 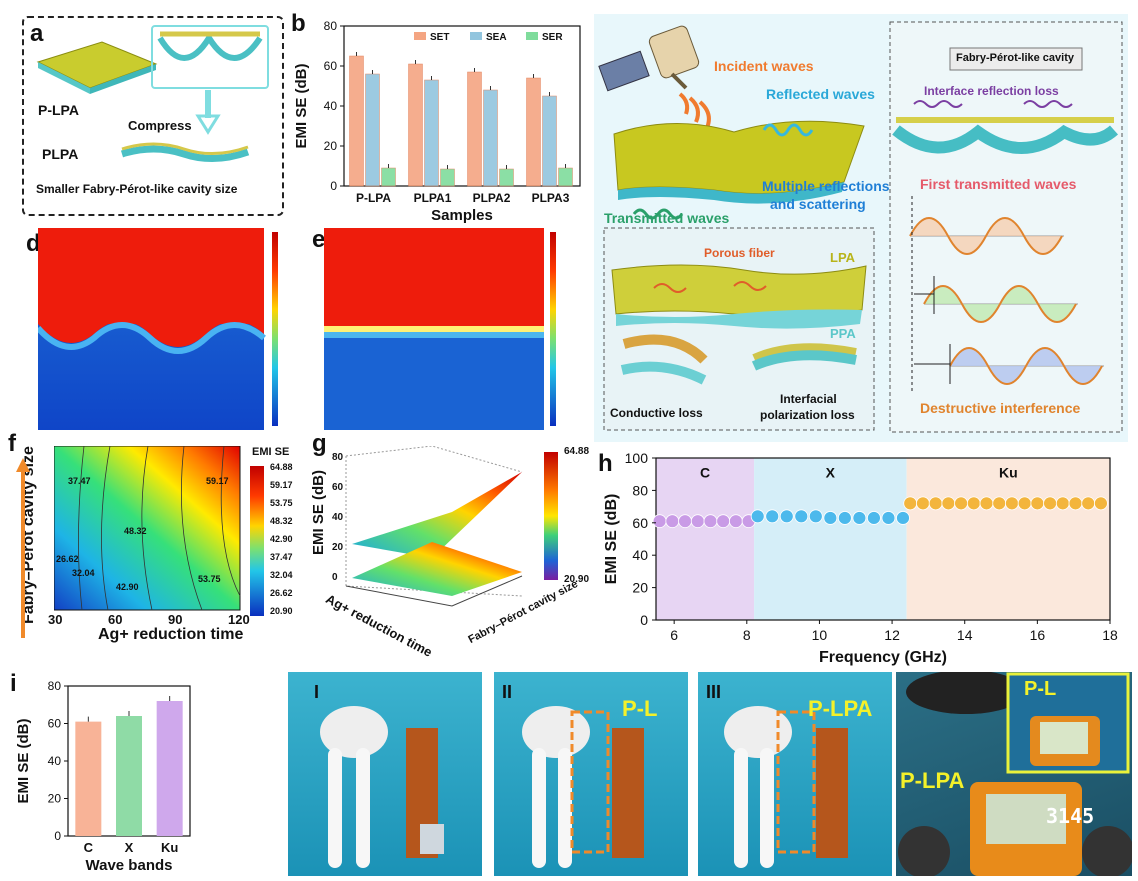 I want to click on x-tick-label: Ku, so click(x=169, y=847).